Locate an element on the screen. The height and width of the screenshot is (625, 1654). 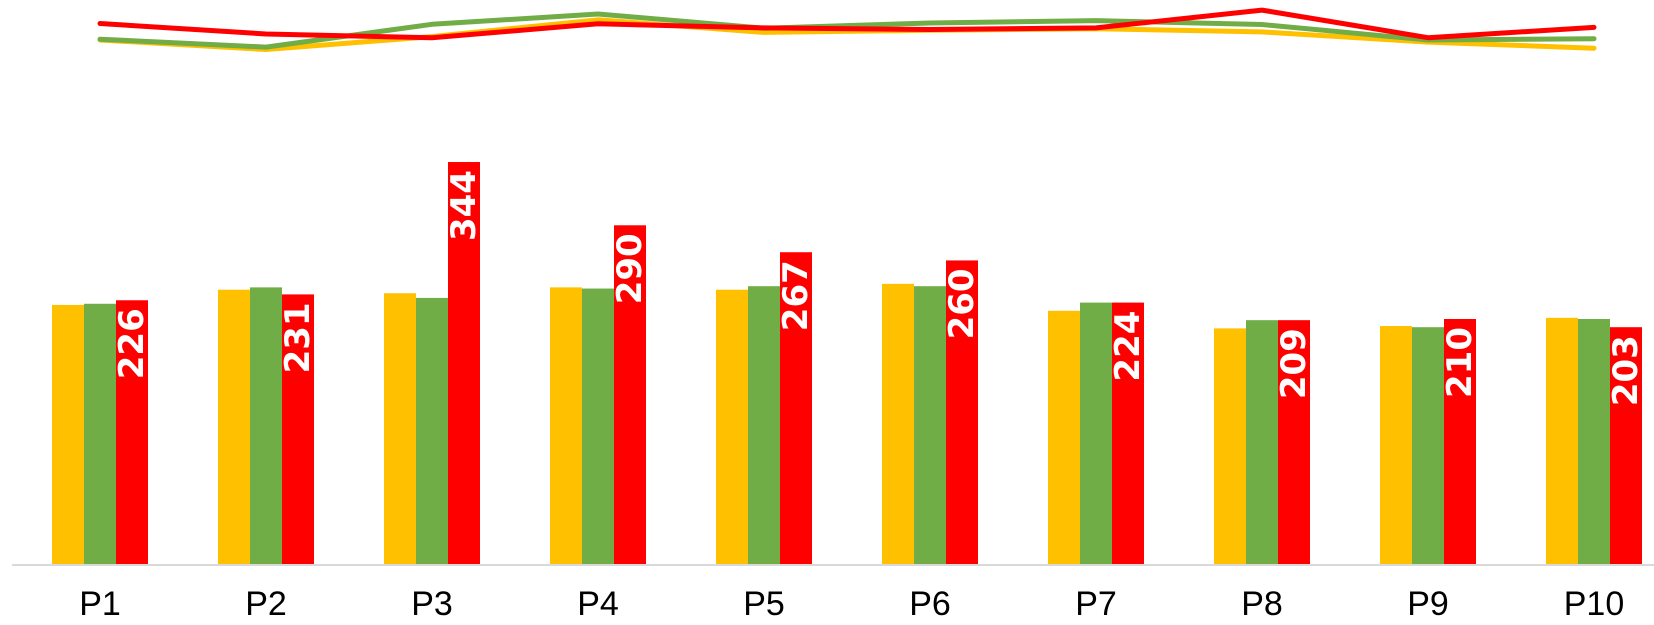
bar-p9-s2 is located at coordinates (1428, 446).